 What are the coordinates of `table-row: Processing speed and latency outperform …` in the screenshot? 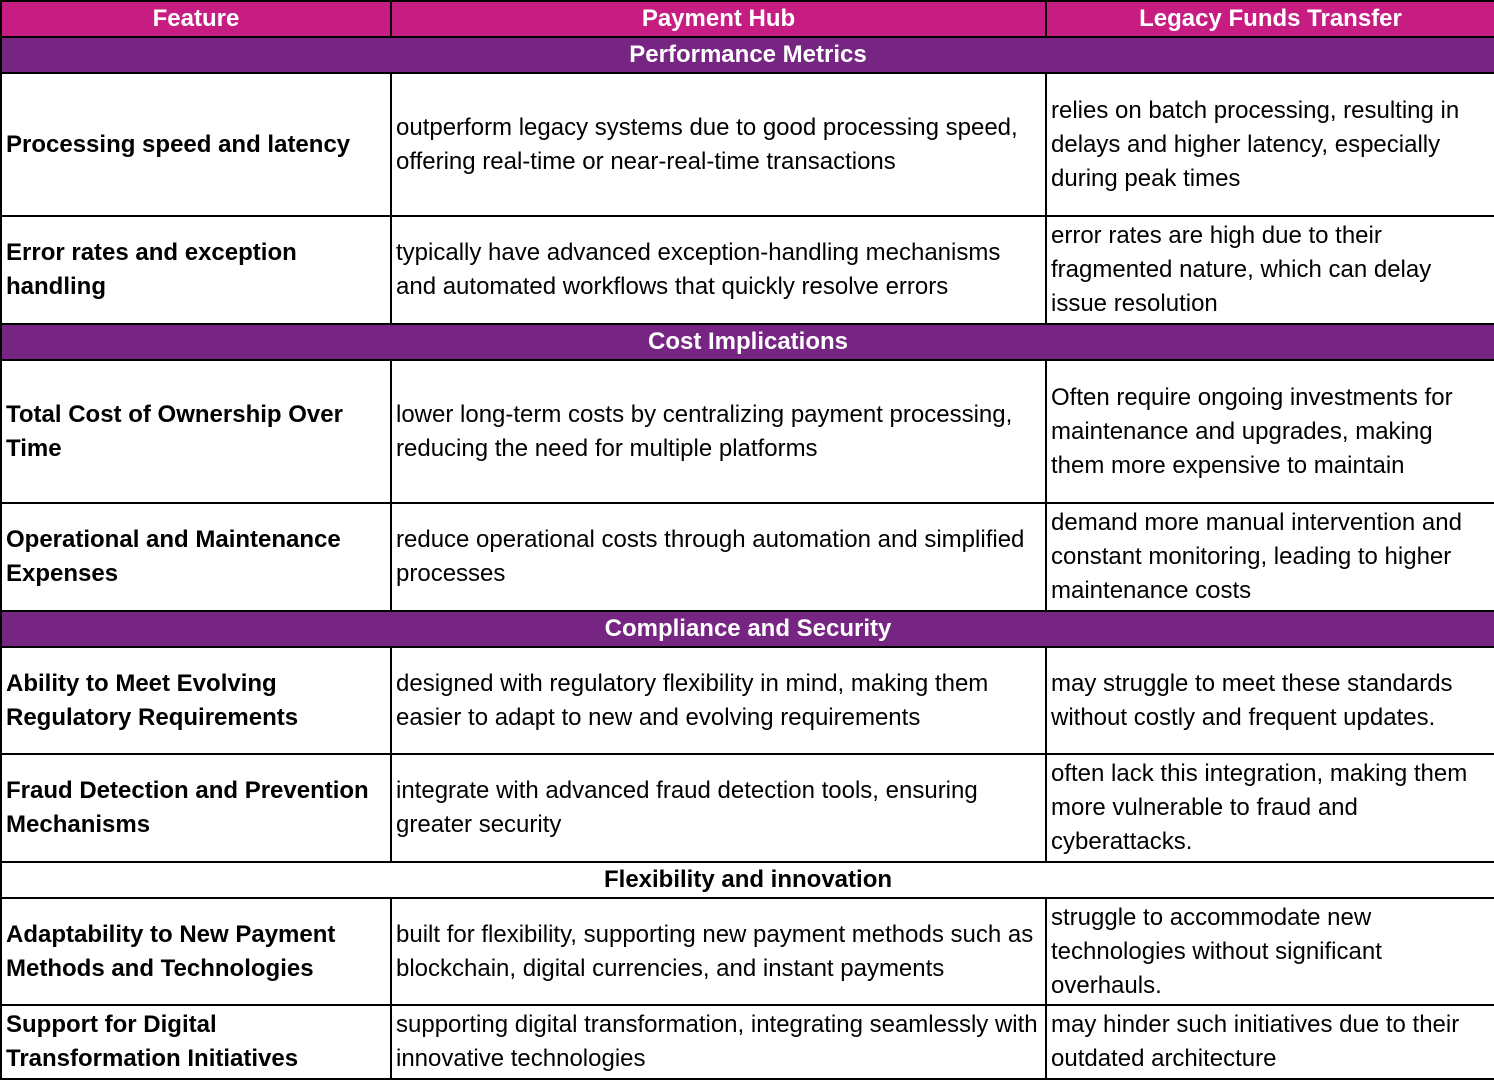 It's located at (747, 144).